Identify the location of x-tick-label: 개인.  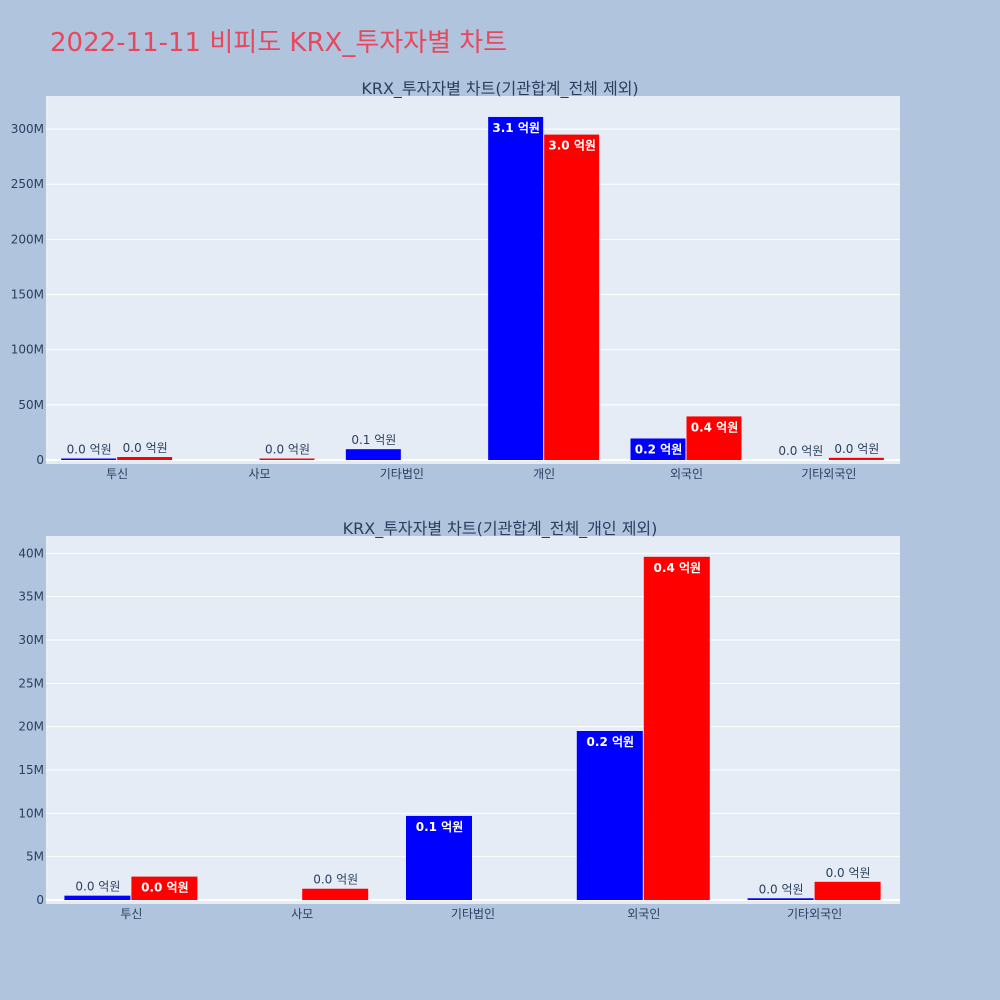
(544, 474).